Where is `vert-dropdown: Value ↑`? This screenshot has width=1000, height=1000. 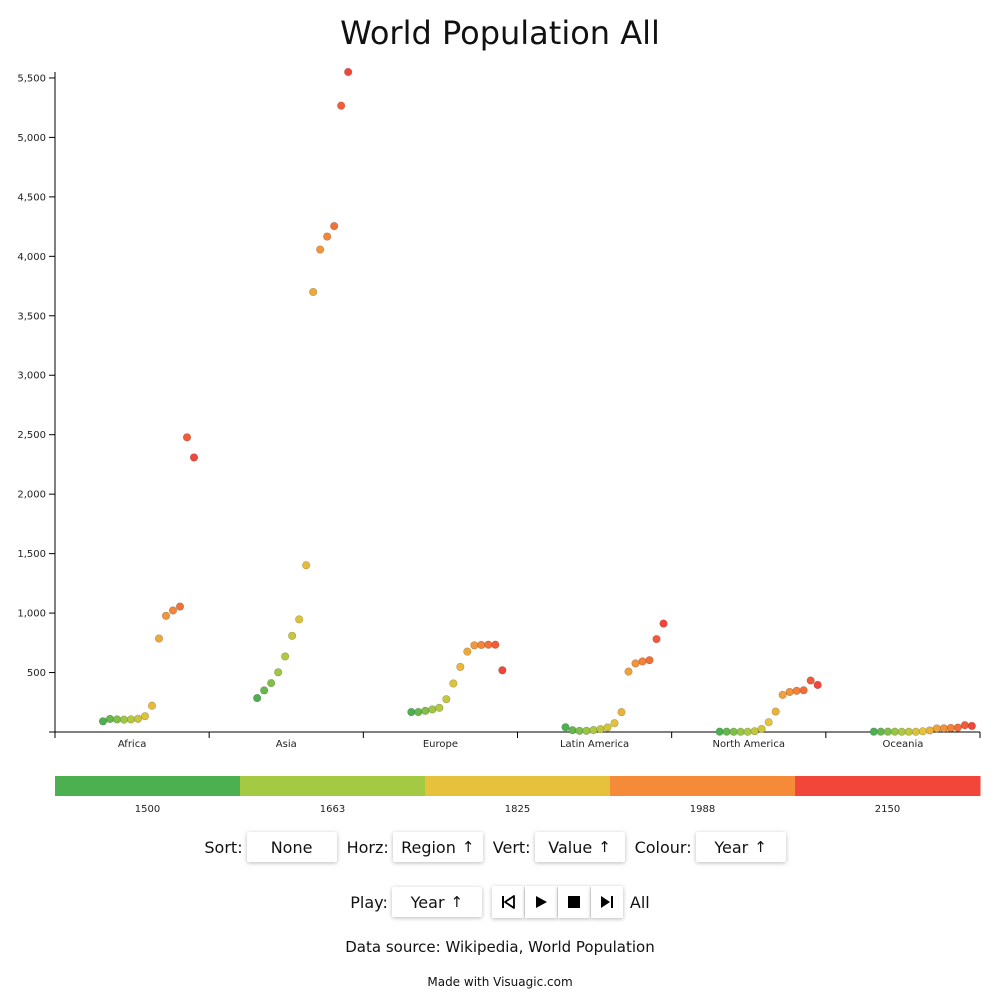
vert-dropdown: Value ↑ is located at coordinates (579, 847).